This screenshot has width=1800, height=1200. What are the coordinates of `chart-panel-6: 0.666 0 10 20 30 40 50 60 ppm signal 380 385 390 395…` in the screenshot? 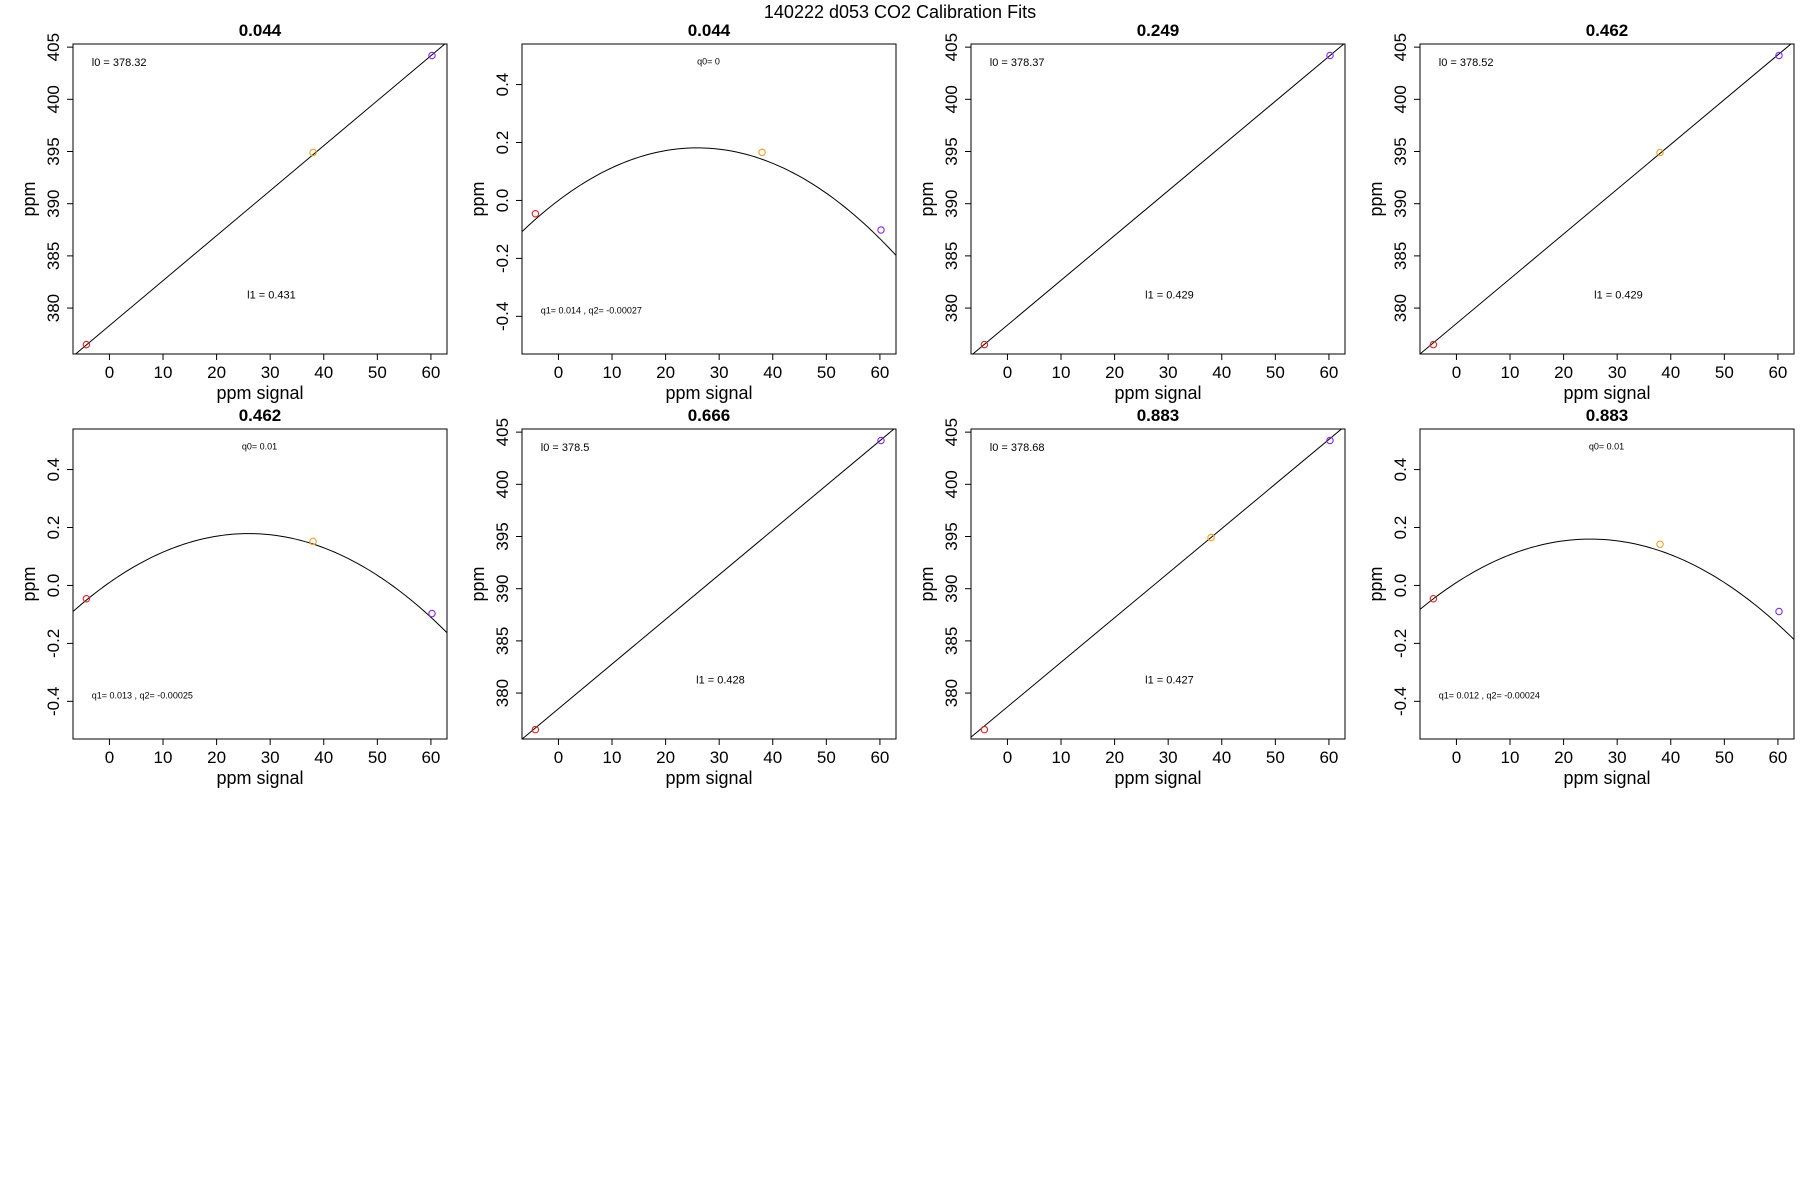 It's located at (682, 597).